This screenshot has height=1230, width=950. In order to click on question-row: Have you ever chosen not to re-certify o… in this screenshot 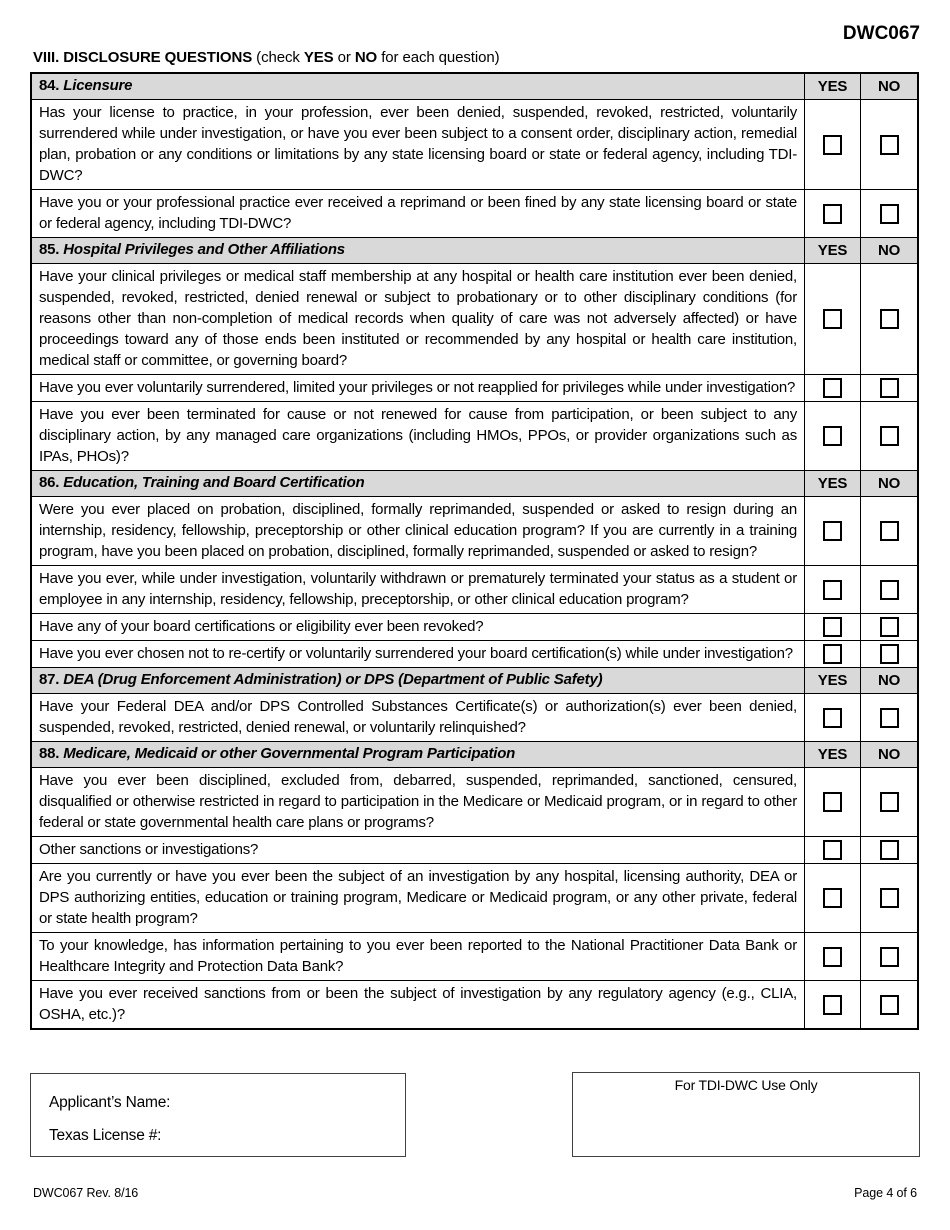, I will do `click(474, 653)`.